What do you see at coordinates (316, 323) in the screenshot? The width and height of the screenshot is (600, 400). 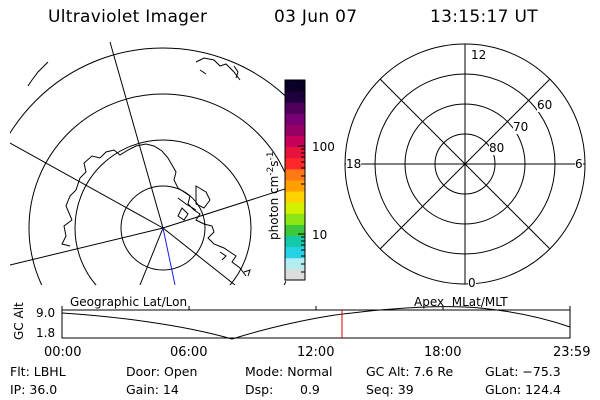 I see `altitude-curve` at bounding box center [316, 323].